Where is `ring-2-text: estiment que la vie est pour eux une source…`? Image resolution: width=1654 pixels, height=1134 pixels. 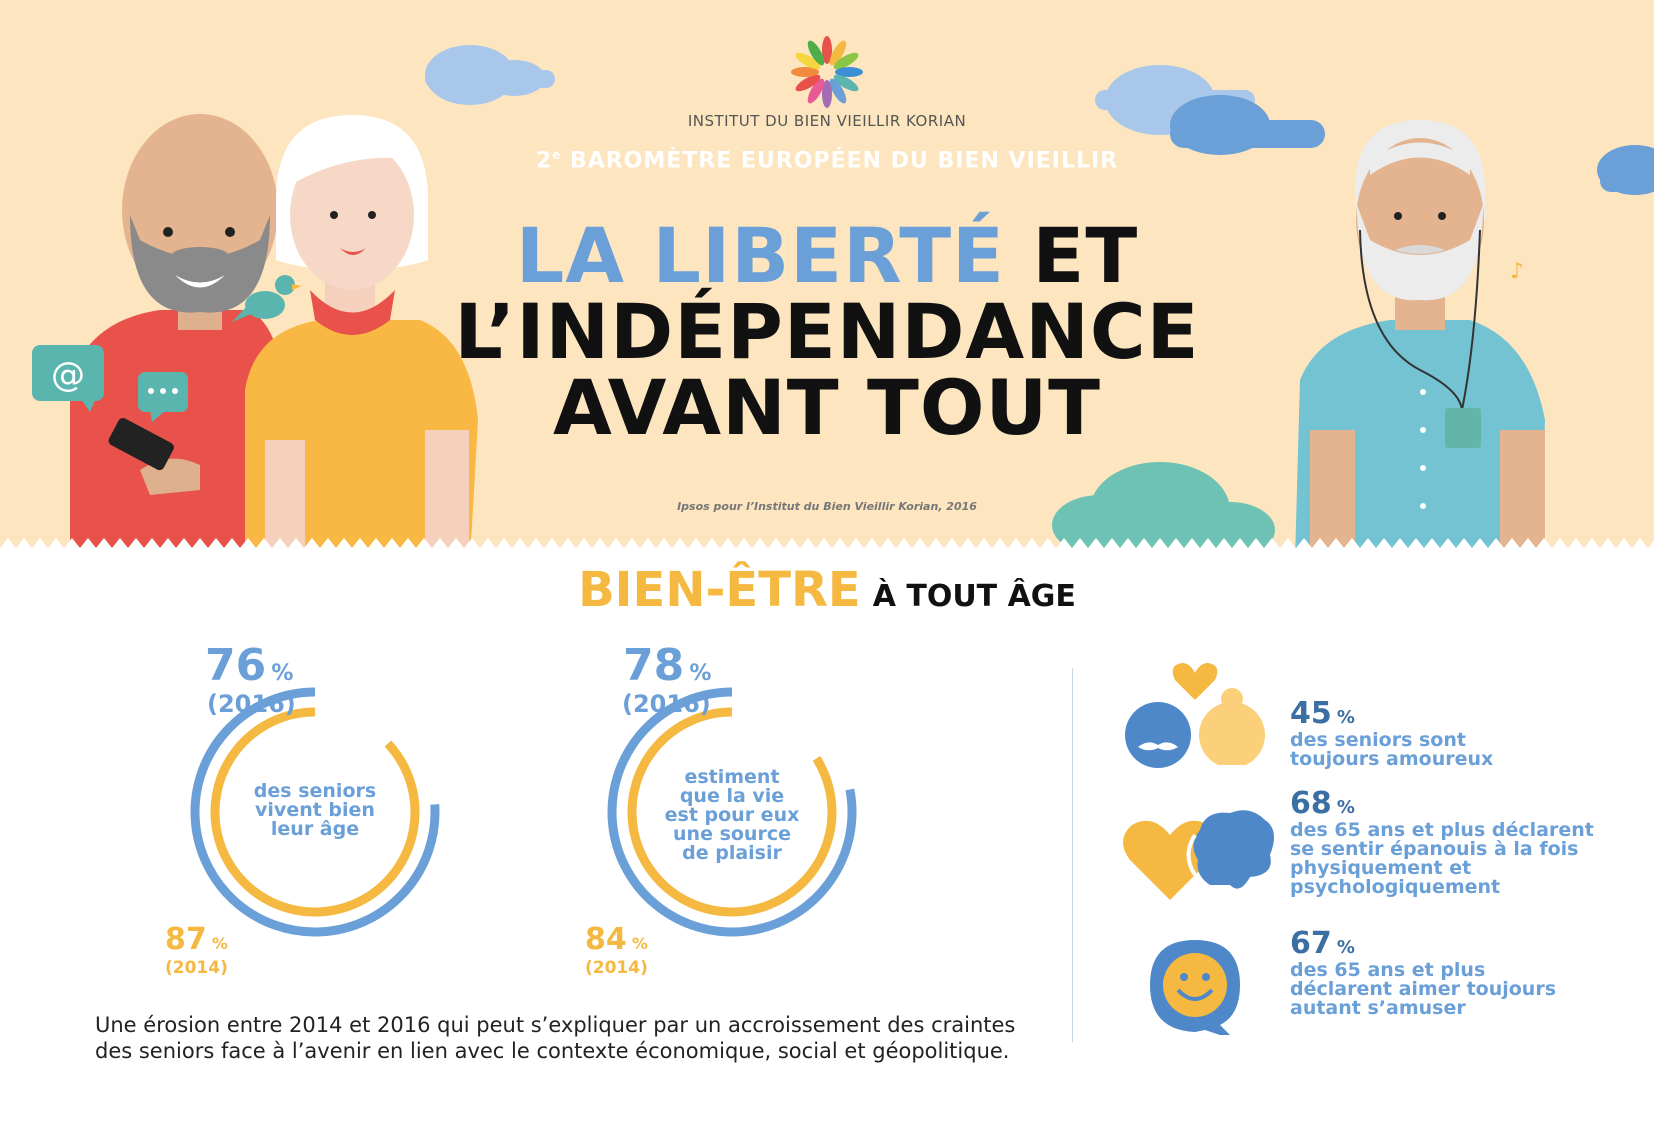 ring-2-text: estiment que la vie est pour eux une source… is located at coordinates (732, 815).